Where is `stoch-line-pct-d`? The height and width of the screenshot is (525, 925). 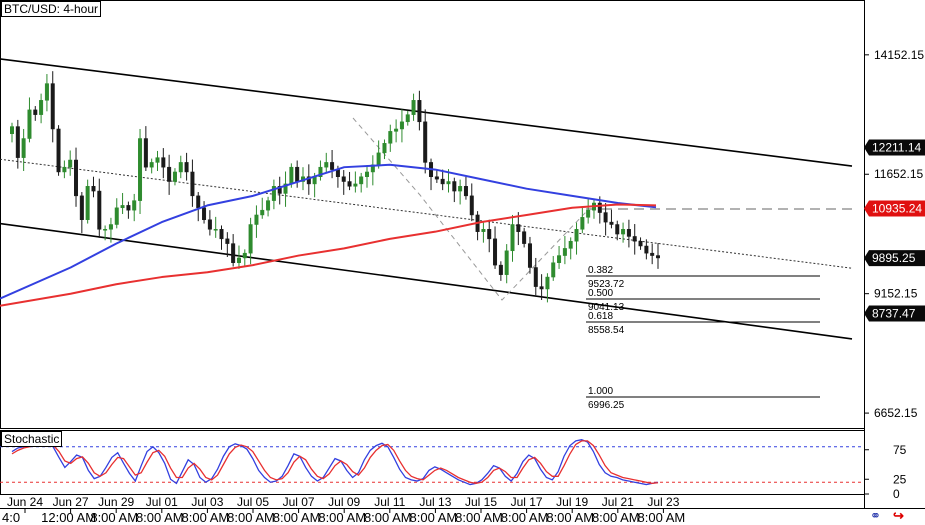
stoch-line-pct-d is located at coordinates (335, 462).